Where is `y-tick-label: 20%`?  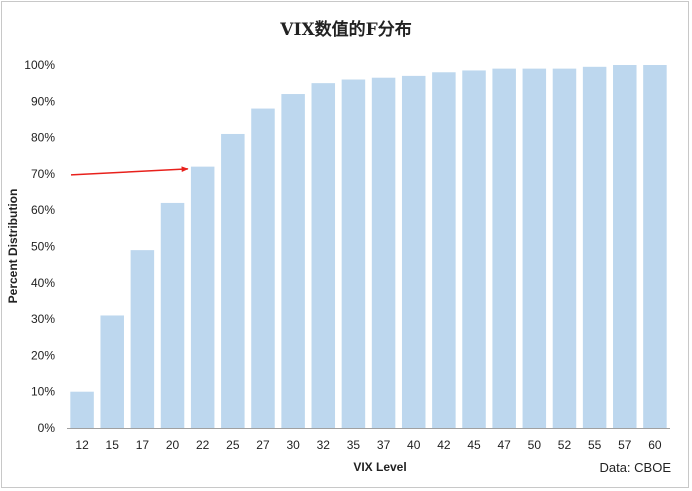 y-tick-label: 20% is located at coordinates (43, 355).